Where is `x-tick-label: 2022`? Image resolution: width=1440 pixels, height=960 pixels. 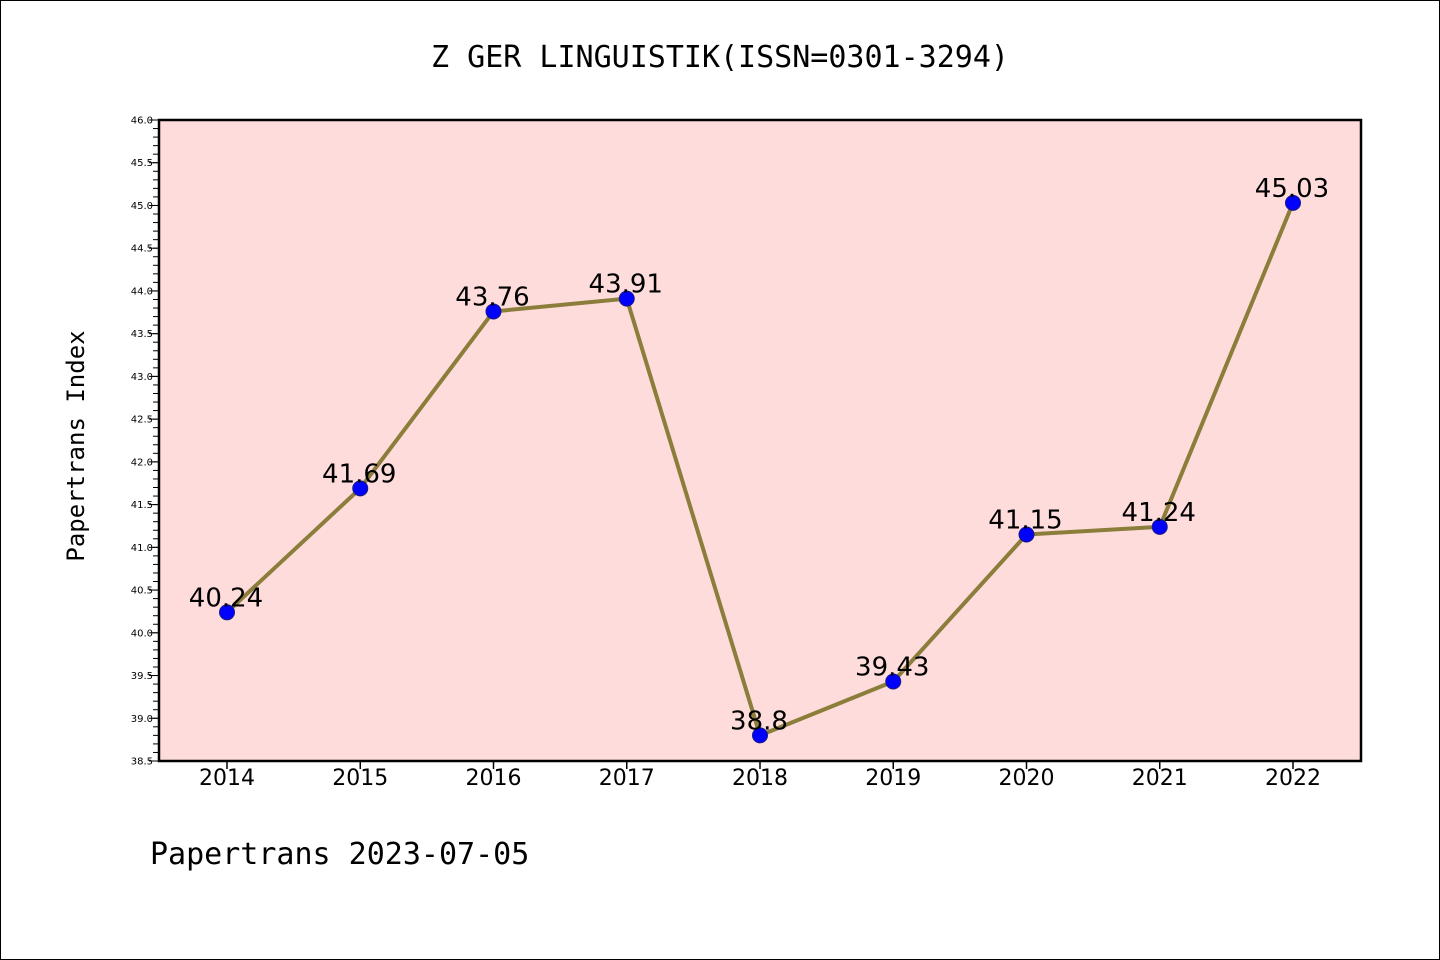
x-tick-label: 2022 is located at coordinates (1293, 778).